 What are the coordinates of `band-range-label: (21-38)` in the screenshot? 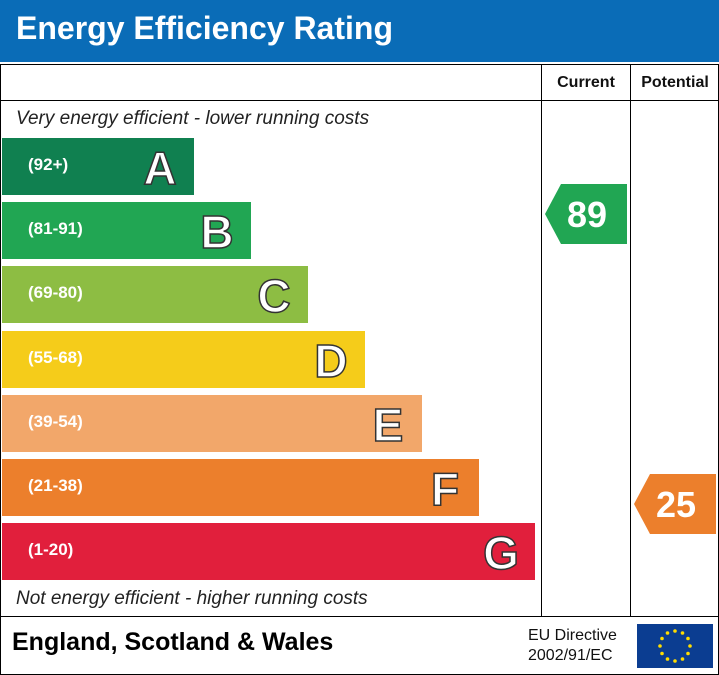 It's located at (55, 485).